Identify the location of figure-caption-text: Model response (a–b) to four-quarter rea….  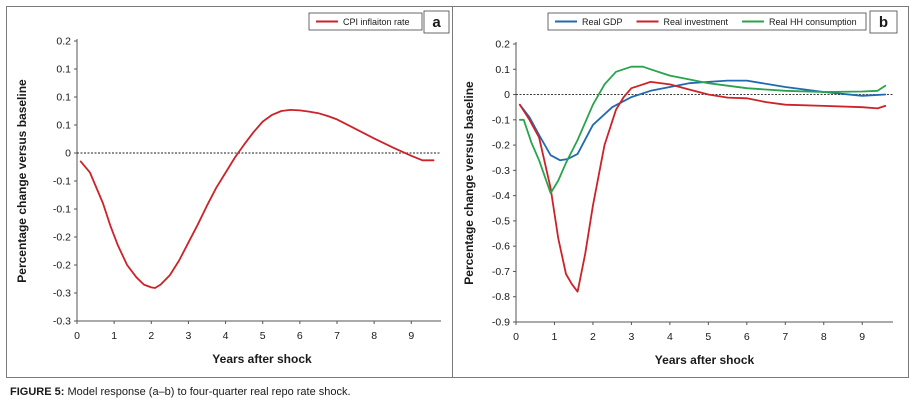
(207, 392).